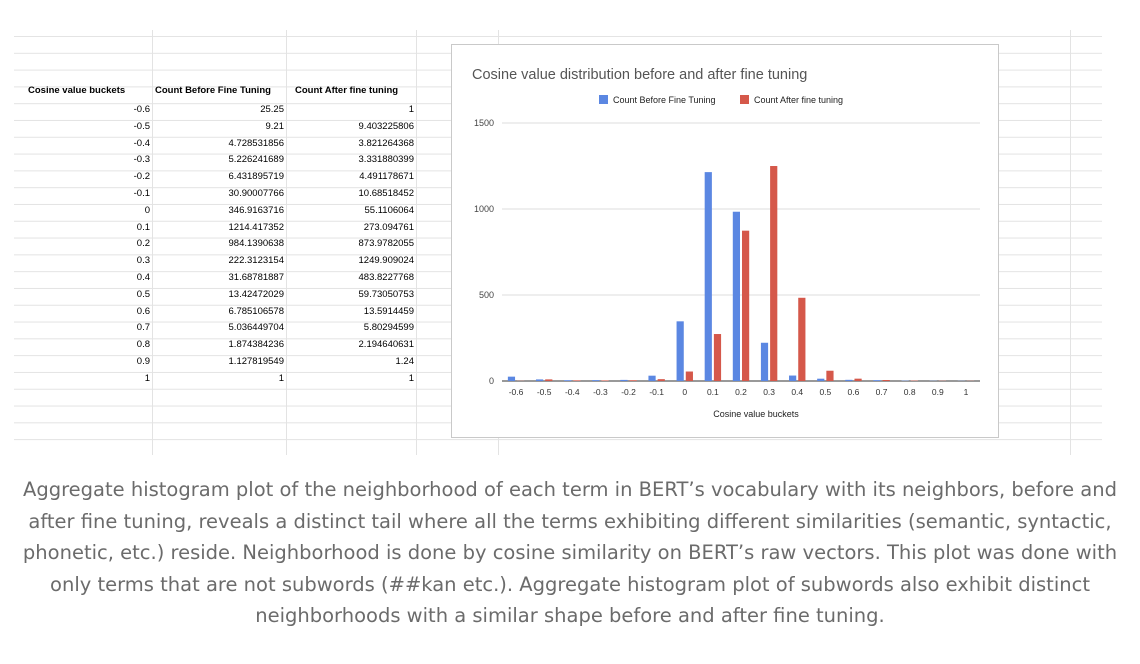  What do you see at coordinates (256, 244) in the screenshot?
I see `count-before-cell: 984.1390638` at bounding box center [256, 244].